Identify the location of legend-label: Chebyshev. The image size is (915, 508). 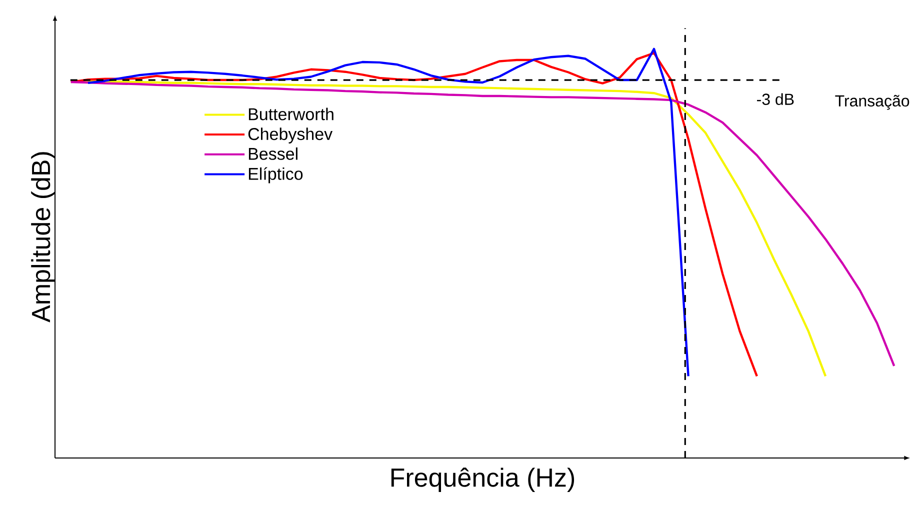
(290, 136).